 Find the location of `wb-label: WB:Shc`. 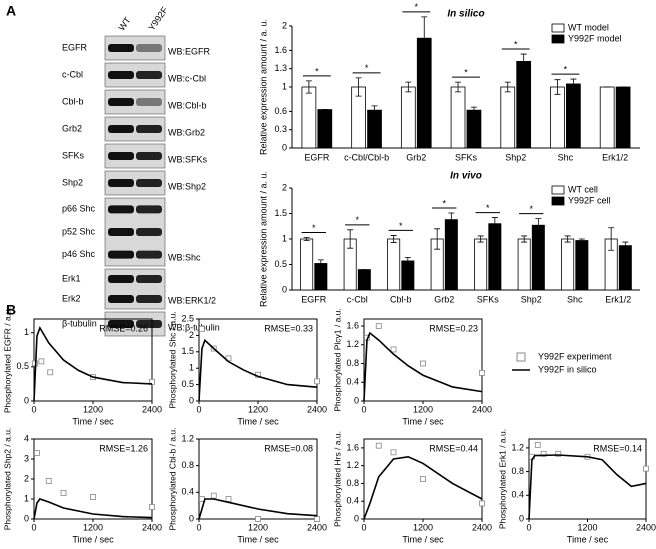

wb-label: WB:Shc is located at coordinates (184, 257).